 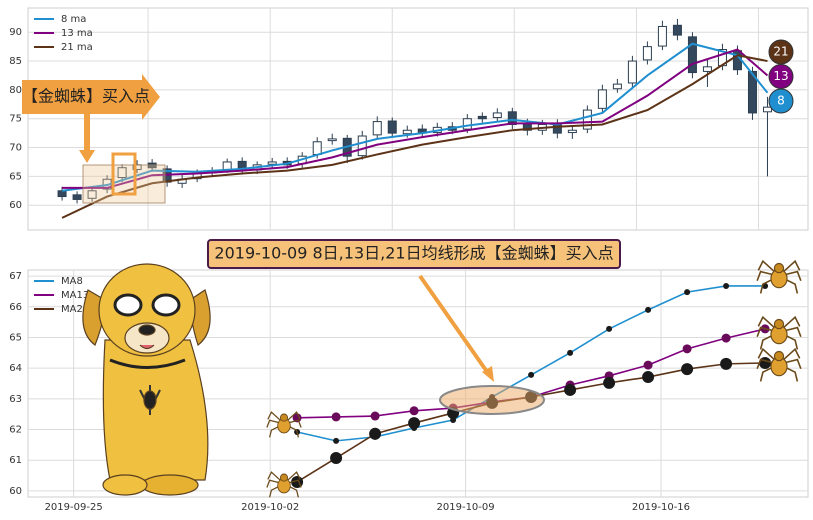 What do you see at coordinates (15, 119) in the screenshot?
I see `y-tick-label: 75` at bounding box center [15, 119].